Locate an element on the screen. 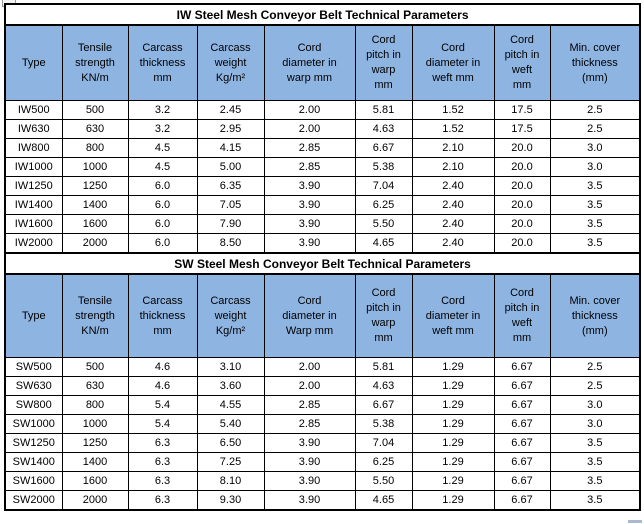  table-cell: IW1400 is located at coordinates (33, 205).